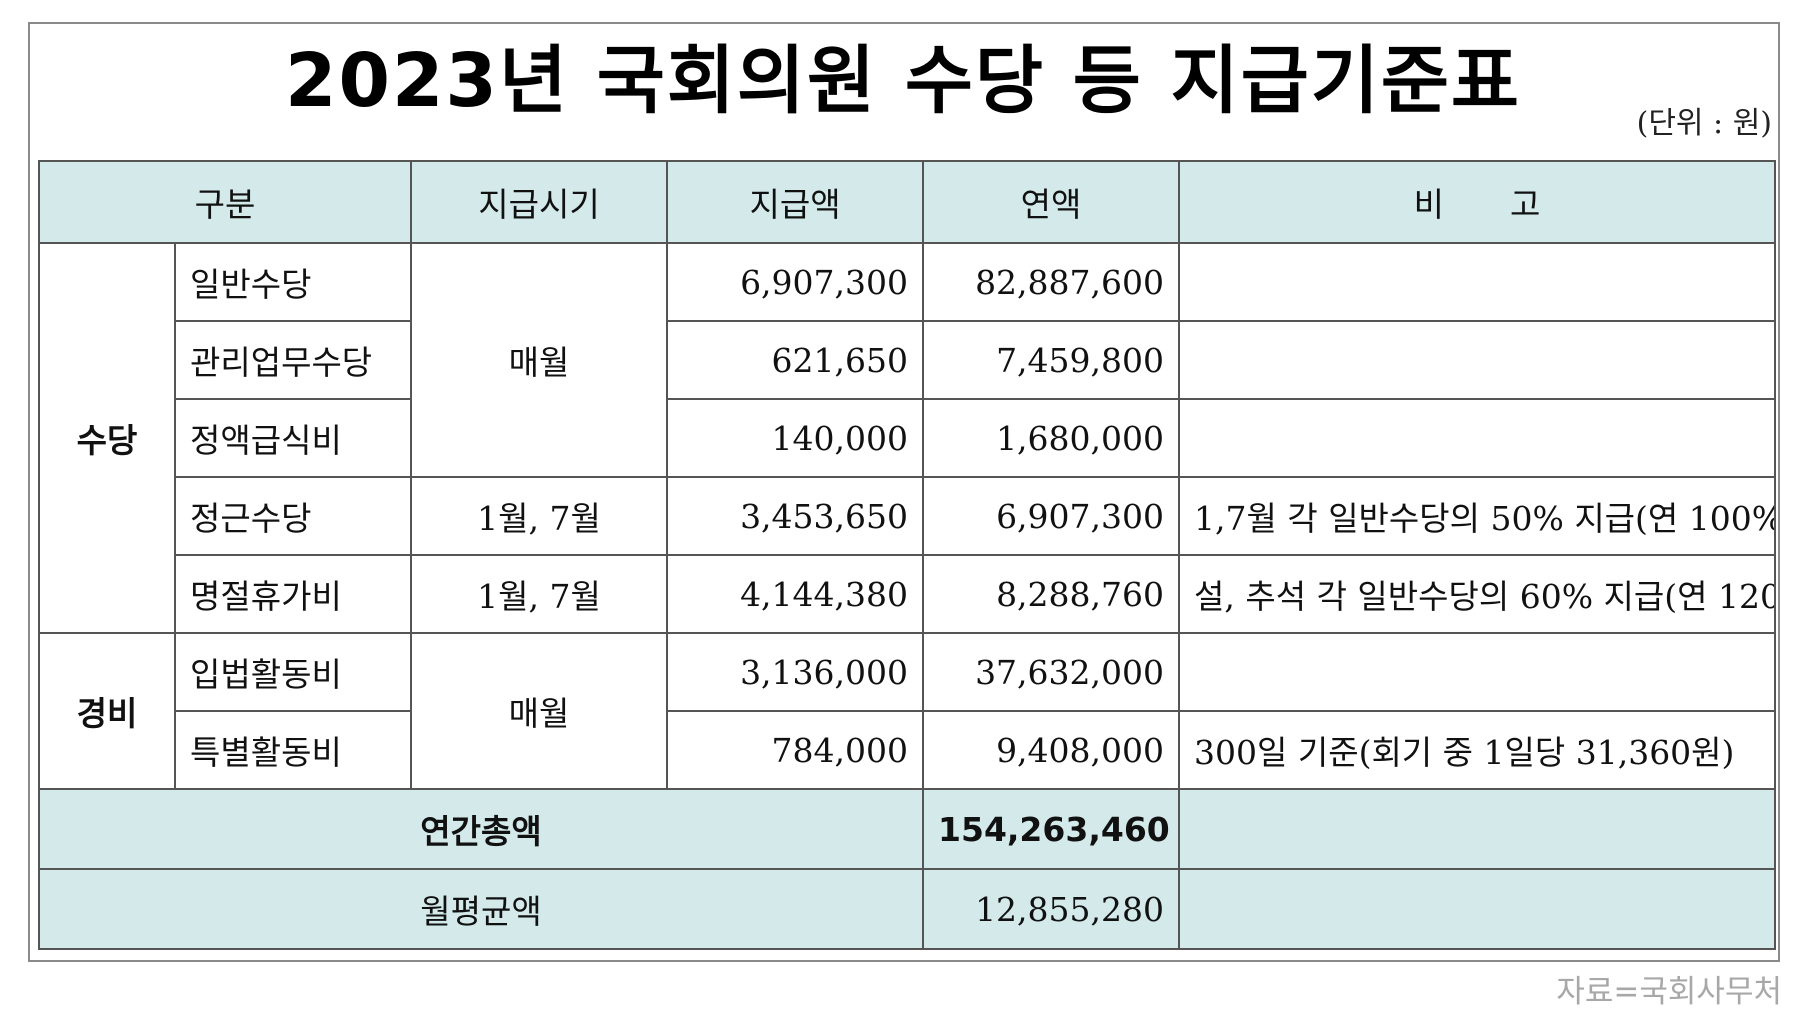  I want to click on amount-cell: 140,000, so click(795, 438).